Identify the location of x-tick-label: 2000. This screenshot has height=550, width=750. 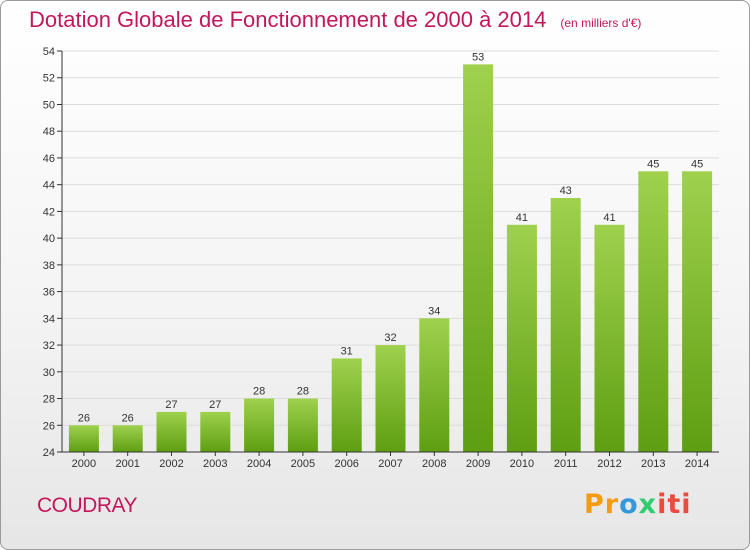
(84, 464).